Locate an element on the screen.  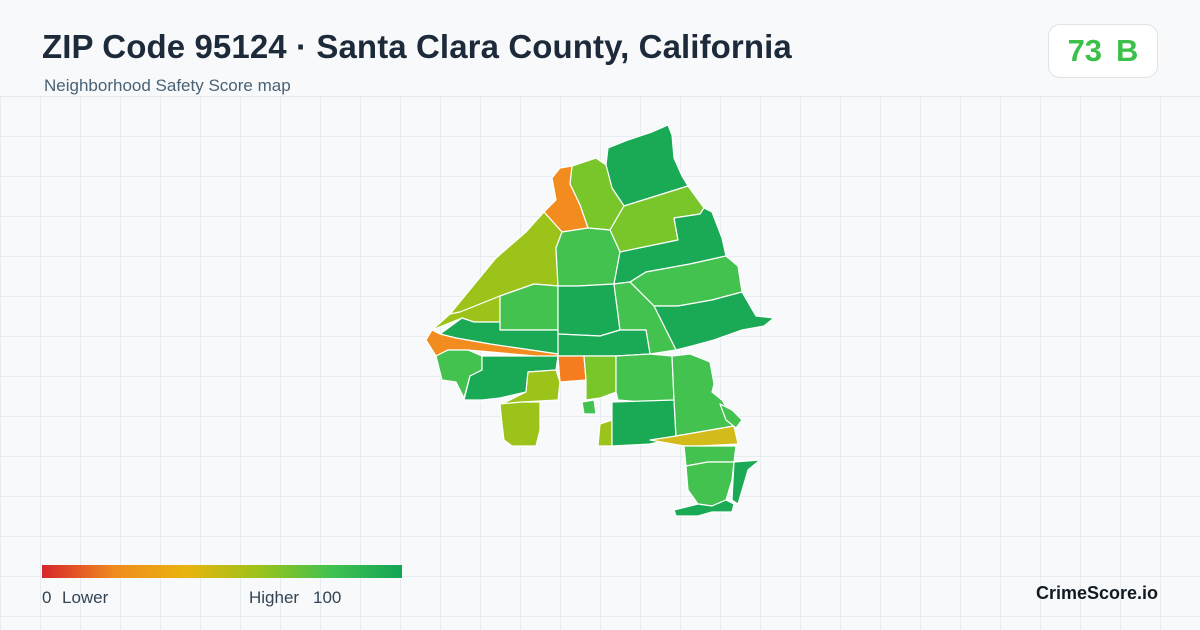
safety-score-badge: 73 B is located at coordinates (1103, 51).